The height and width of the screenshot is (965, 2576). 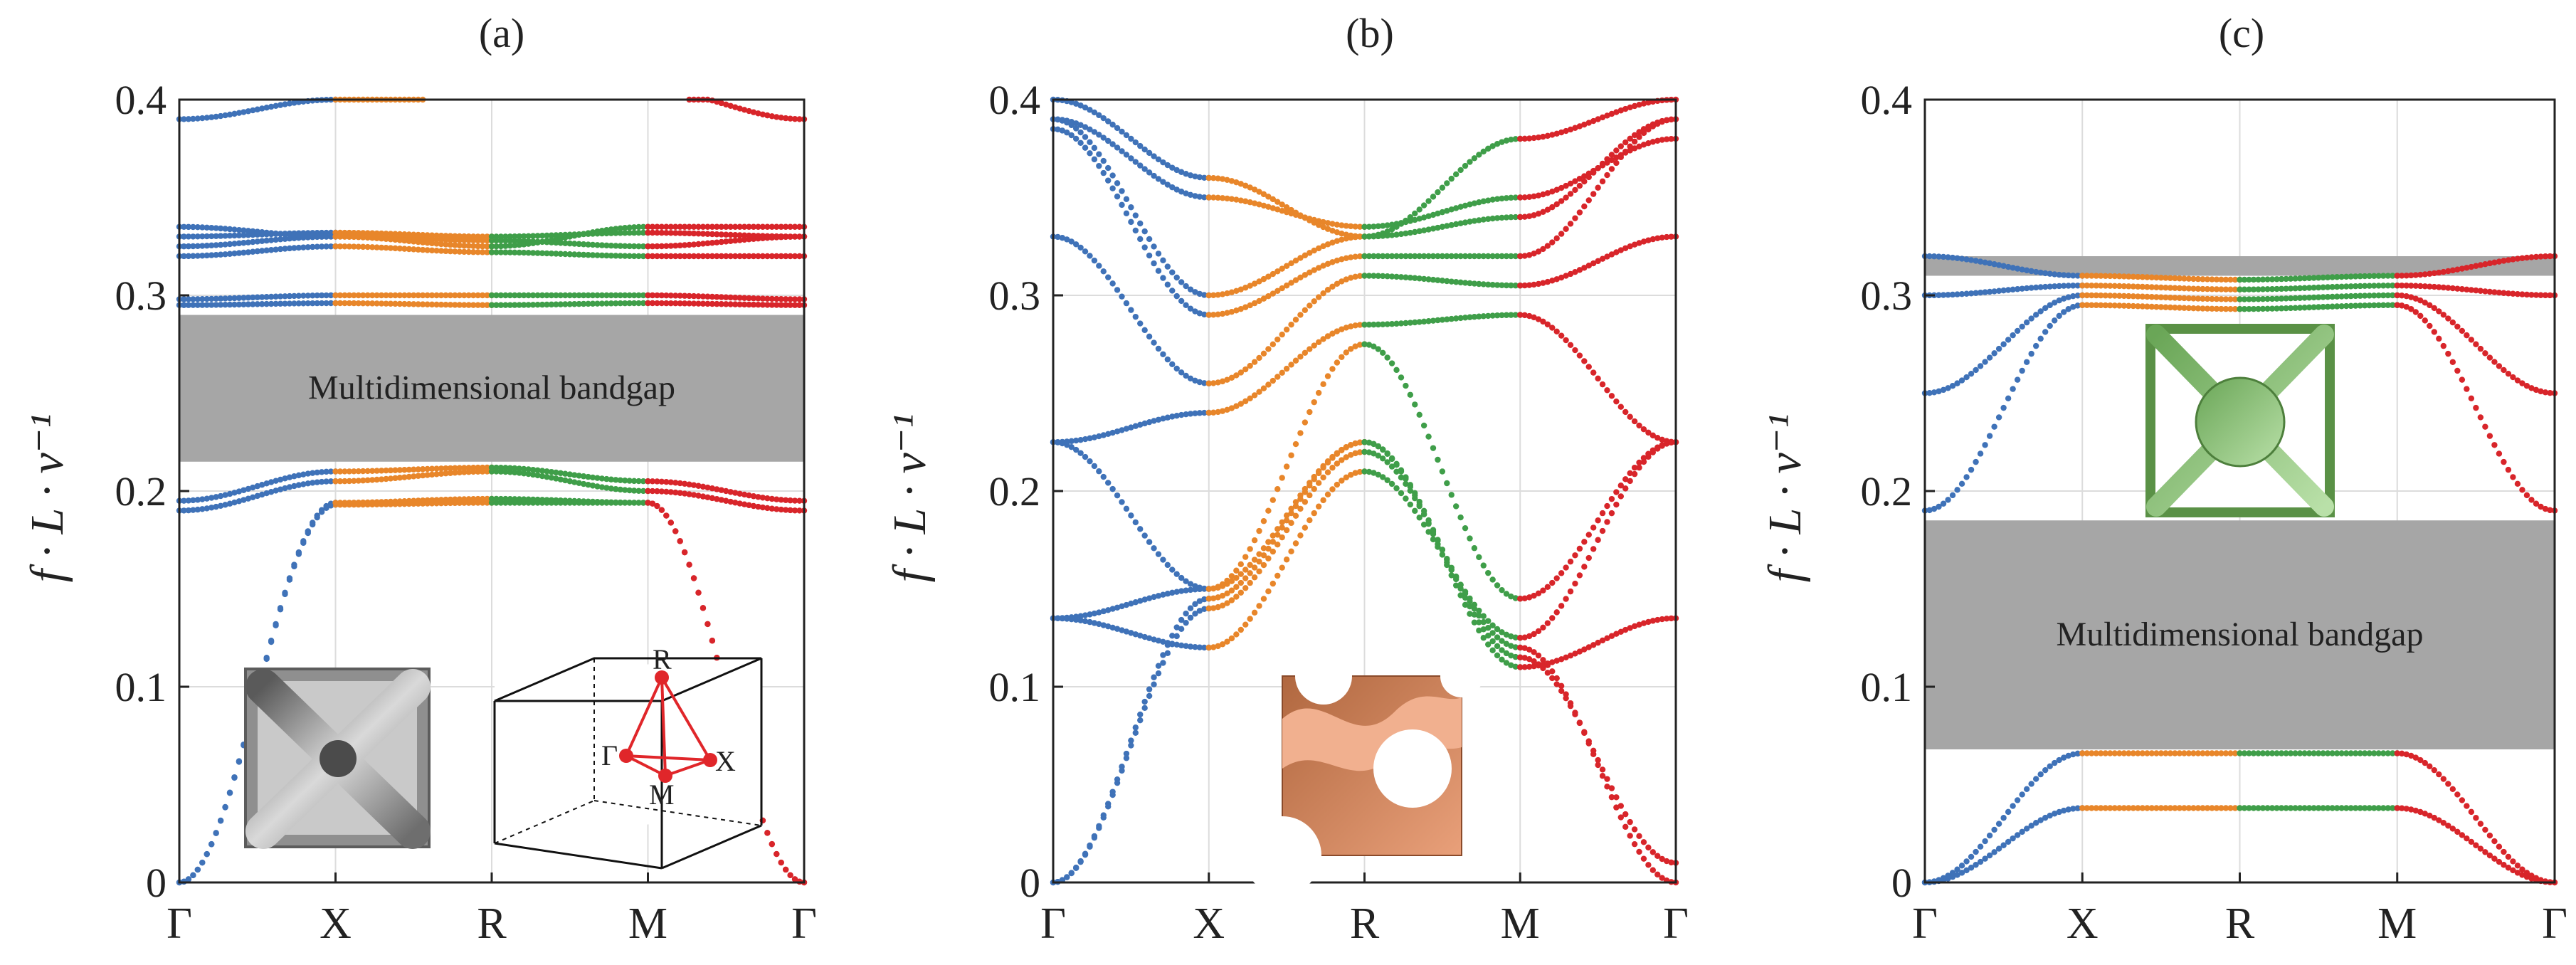 I want to click on bz-label-m: M, so click(x=662, y=795).